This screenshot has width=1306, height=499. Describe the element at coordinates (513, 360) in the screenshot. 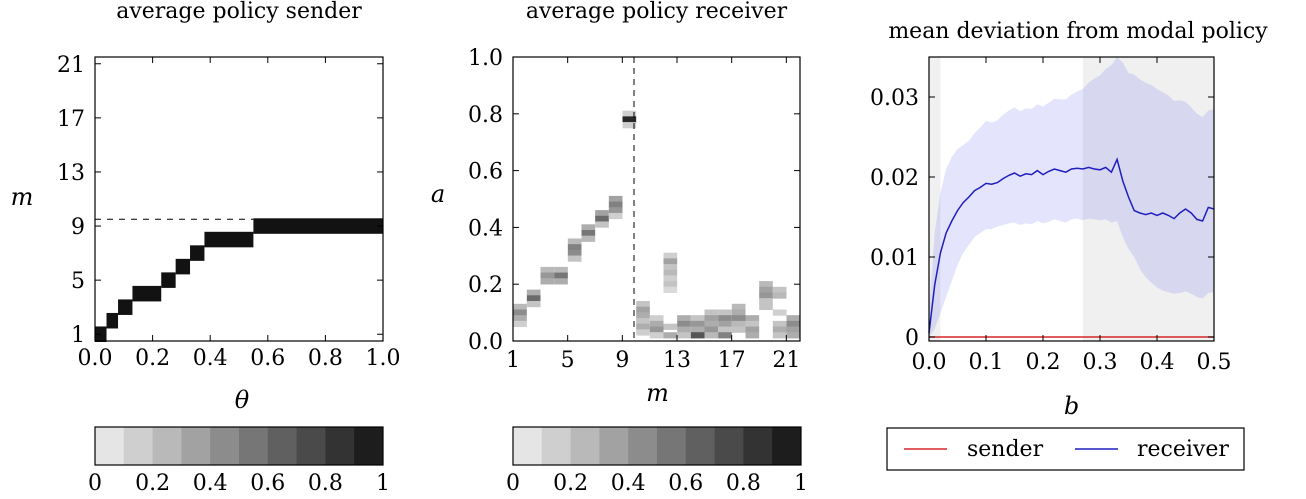

I see `x-tick-label: 1` at that location.